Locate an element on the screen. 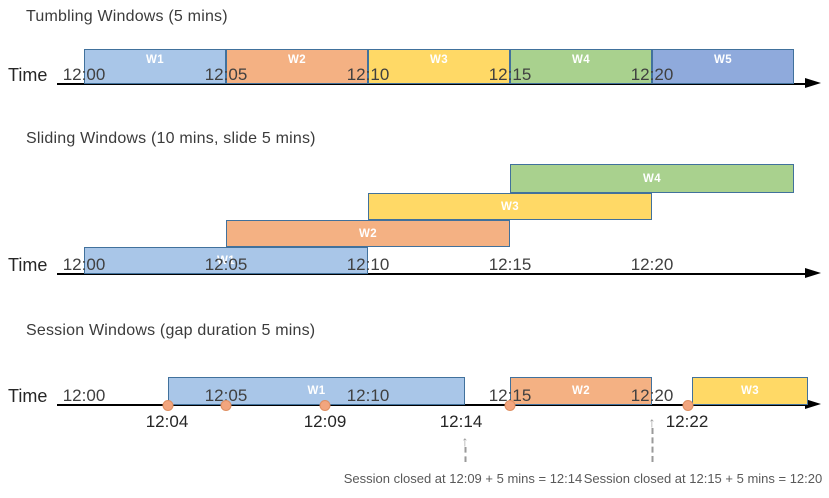  session-closed-note: Session closed at 12:15 + 5 mins = 12:20 is located at coordinates (703, 478).